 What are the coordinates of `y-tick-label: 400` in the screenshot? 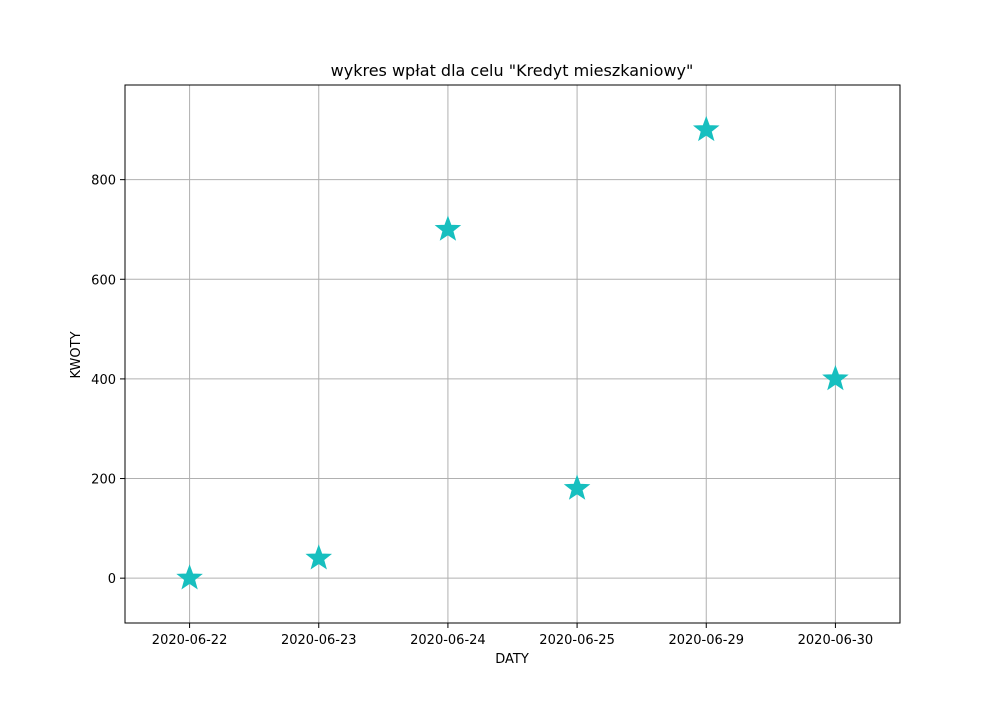 It's located at (103, 380).